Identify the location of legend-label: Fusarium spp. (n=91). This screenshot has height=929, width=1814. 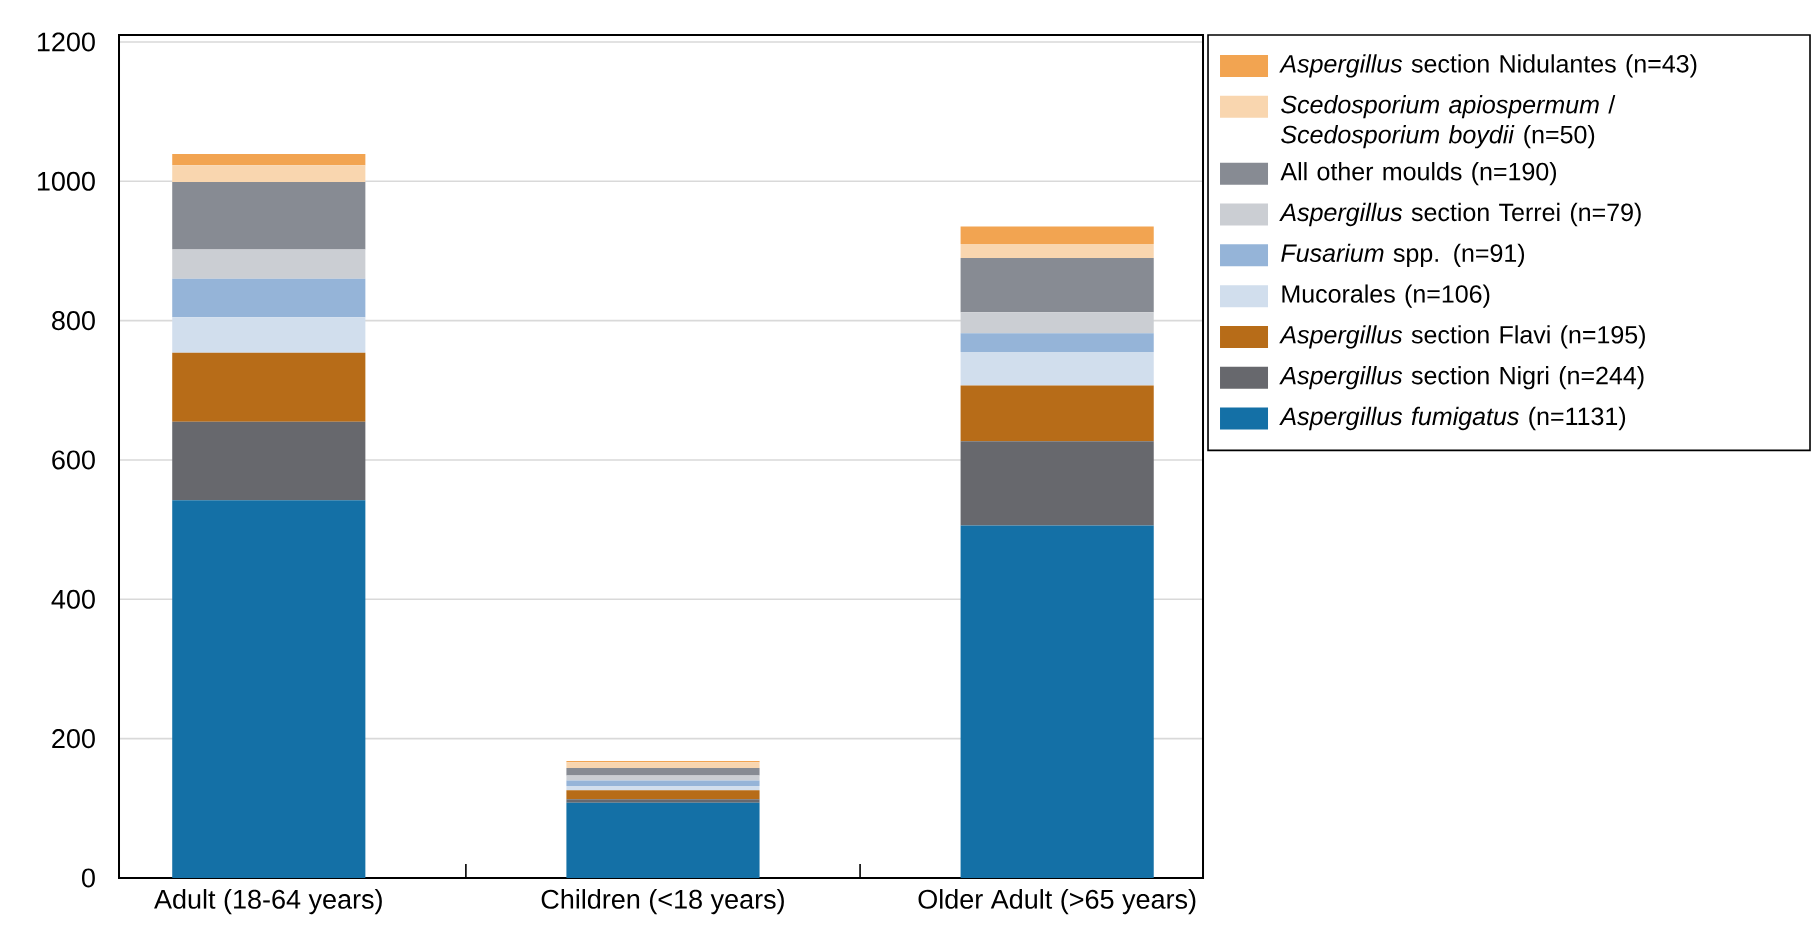
(1403, 255).